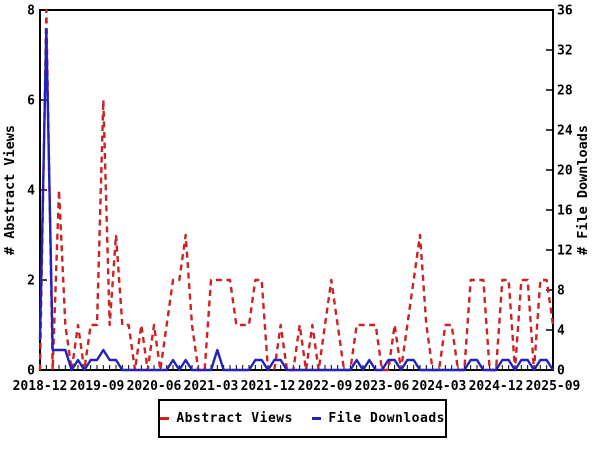 The width and height of the screenshot is (600, 450). I want to click on x-tick-label: 2021-03, so click(211, 386).